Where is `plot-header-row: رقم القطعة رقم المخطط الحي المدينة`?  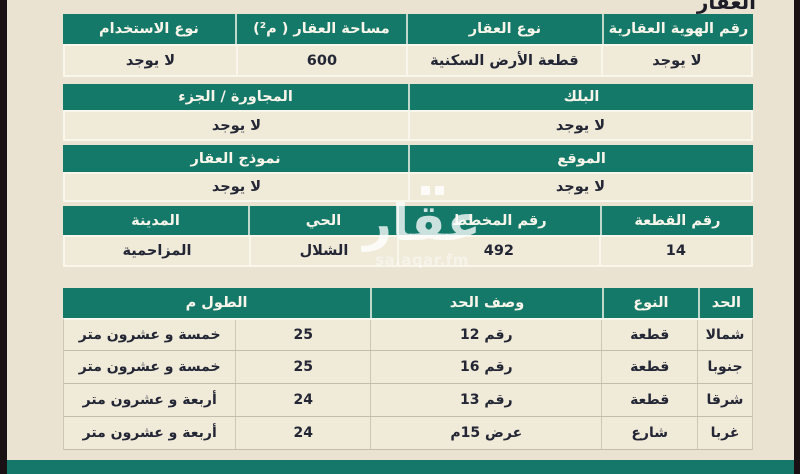 plot-header-row: رقم القطعة رقم المخطط الحي المدينة is located at coordinates (408, 220).